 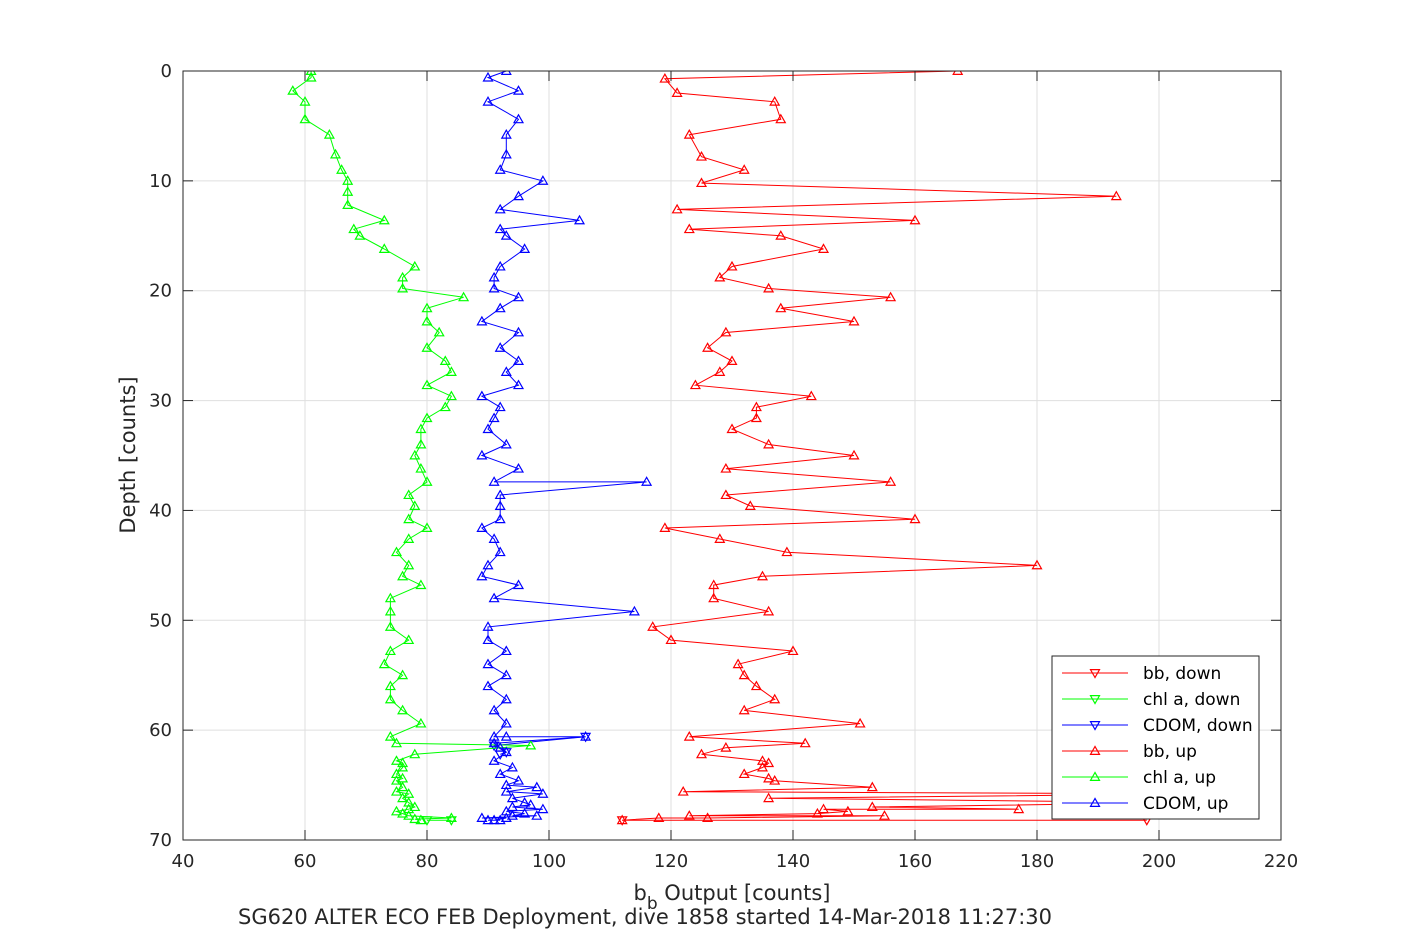 What do you see at coordinates (160, 620) in the screenshot?
I see `y-tick-label: 50` at bounding box center [160, 620].